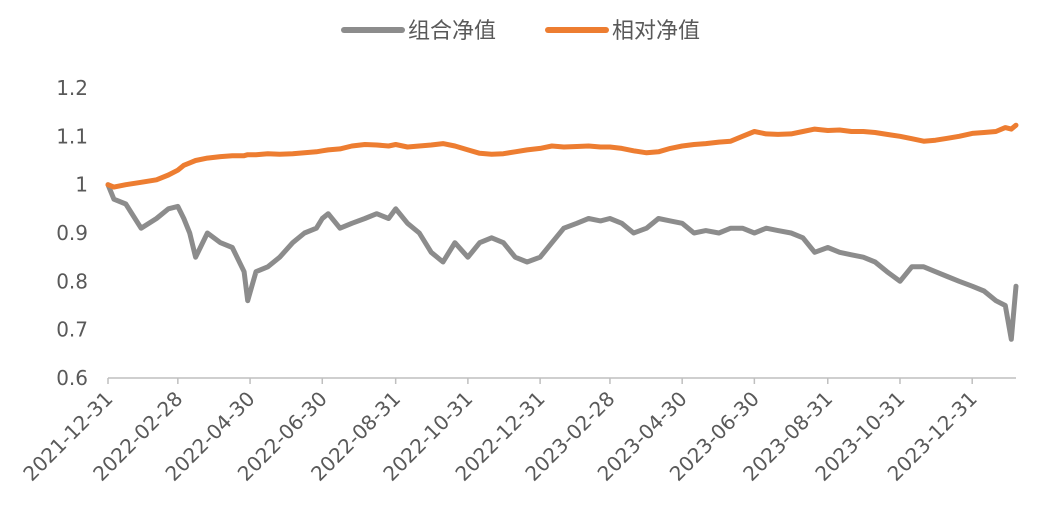 This screenshot has height=516, width=1038. I want to click on y-tick-label: 1.2, so click(72, 88).